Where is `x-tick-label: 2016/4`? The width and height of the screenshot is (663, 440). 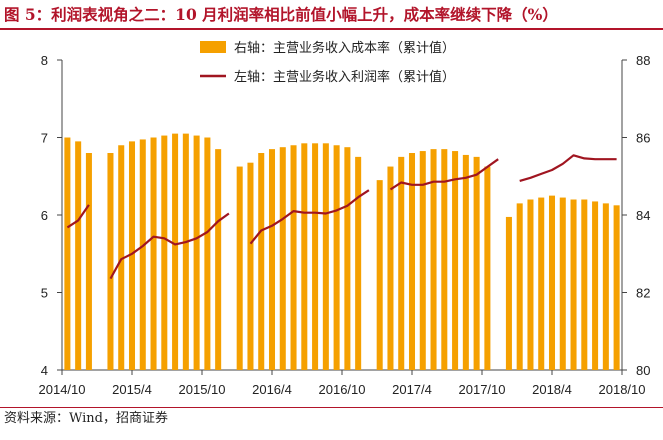
x-tick-label: 2016/4 is located at coordinates (272, 389).